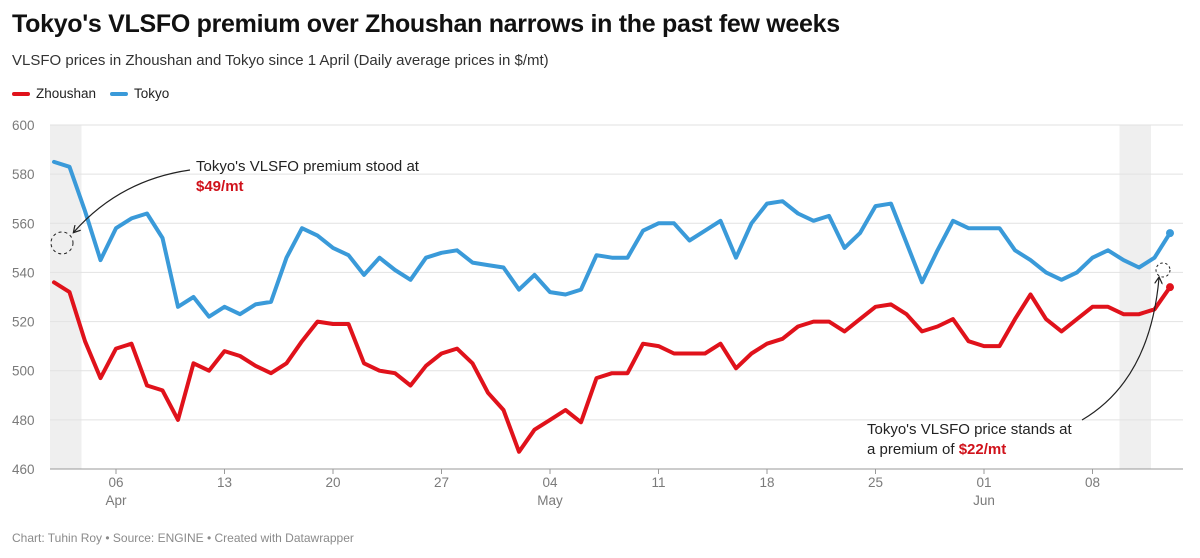 The width and height of the screenshot is (1200, 558). I want to click on annotation-end-text-line2: a premium of $22/mt, so click(936, 449).